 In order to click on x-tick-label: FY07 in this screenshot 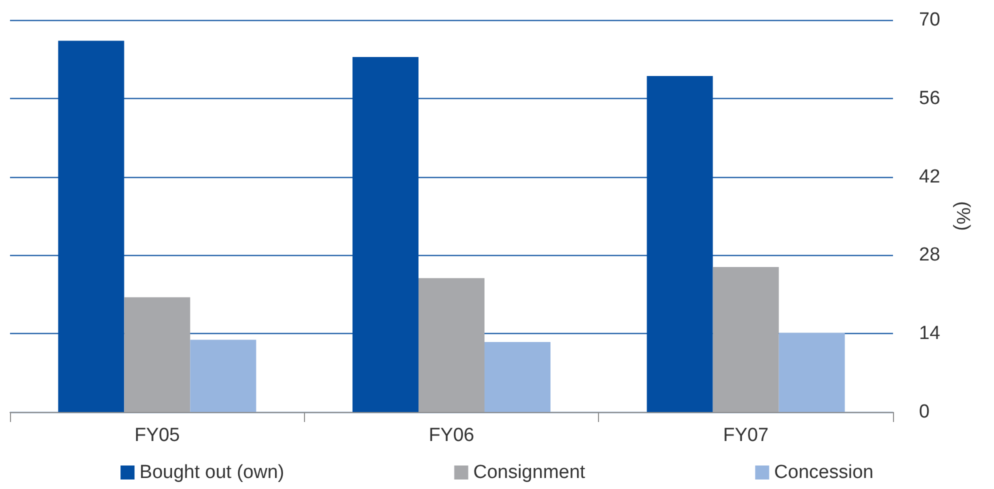, I will do `click(746, 435)`.